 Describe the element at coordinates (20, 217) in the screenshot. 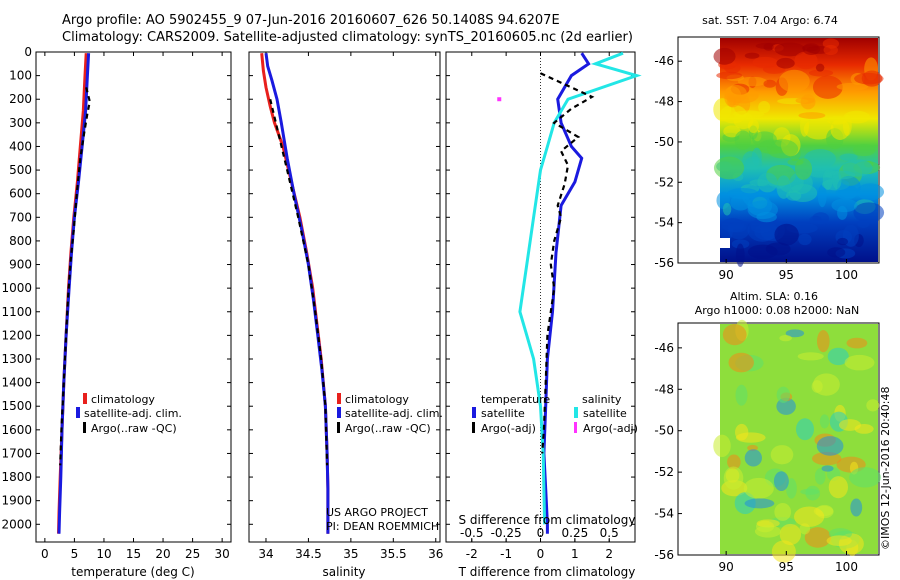

I see `y-tick-label: 700` at that location.